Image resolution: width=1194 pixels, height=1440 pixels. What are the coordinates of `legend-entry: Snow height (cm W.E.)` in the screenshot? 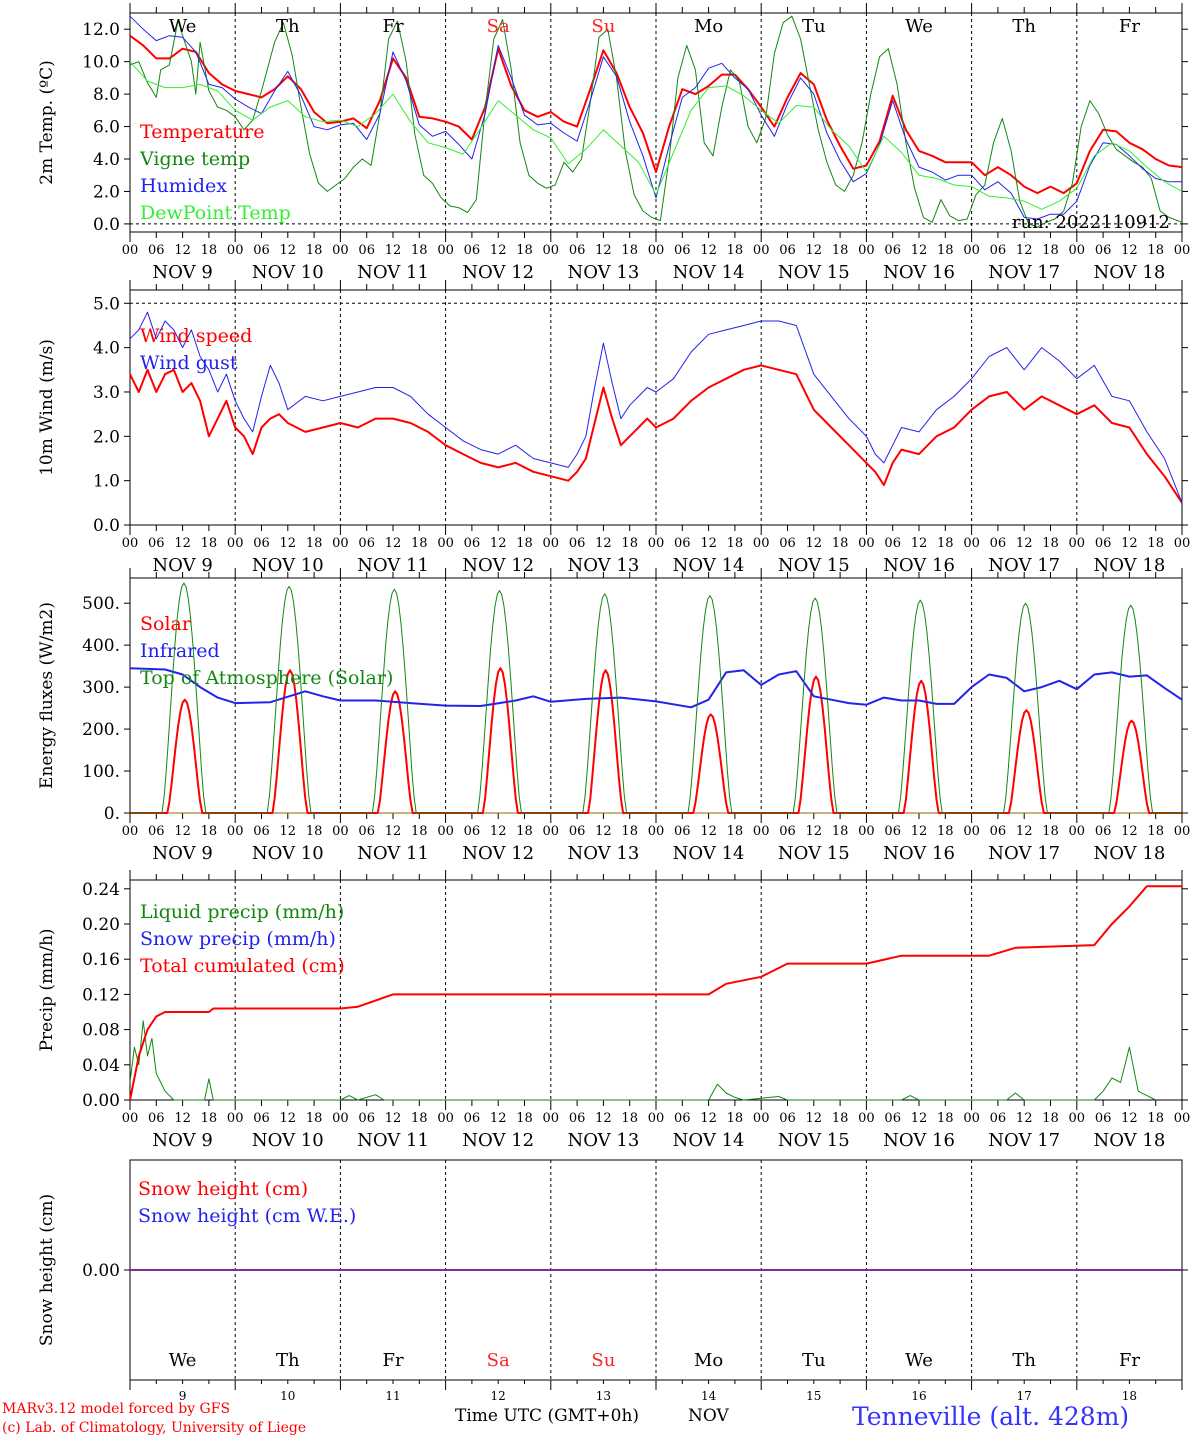 It's located at (247, 1216).